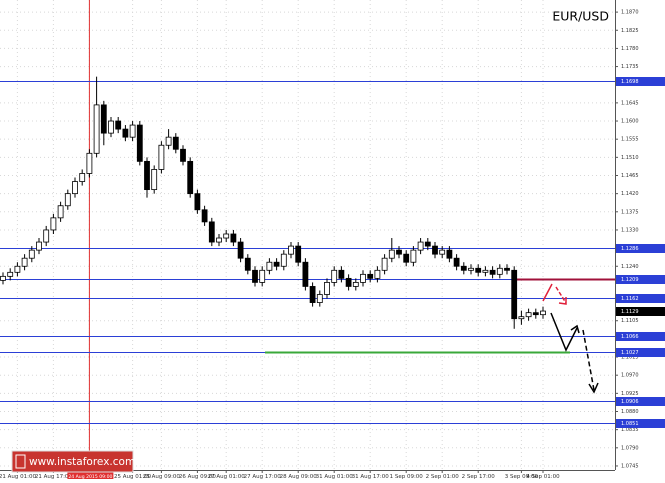 The width and height of the screenshot is (665, 483). I want to click on y-tick-label: 1.1870, so click(630, 13).